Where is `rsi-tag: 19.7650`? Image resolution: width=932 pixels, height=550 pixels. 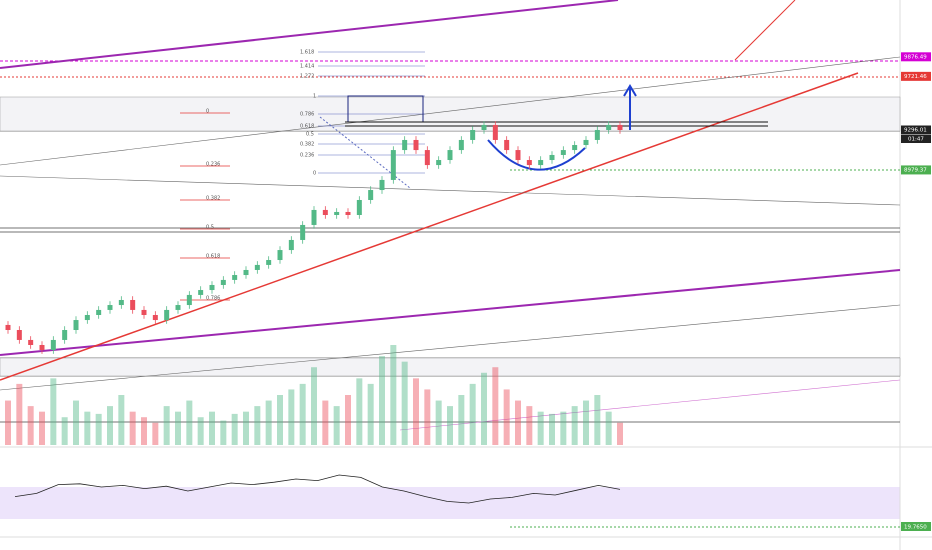 rsi-tag: 19.7650 is located at coordinates (915, 528).